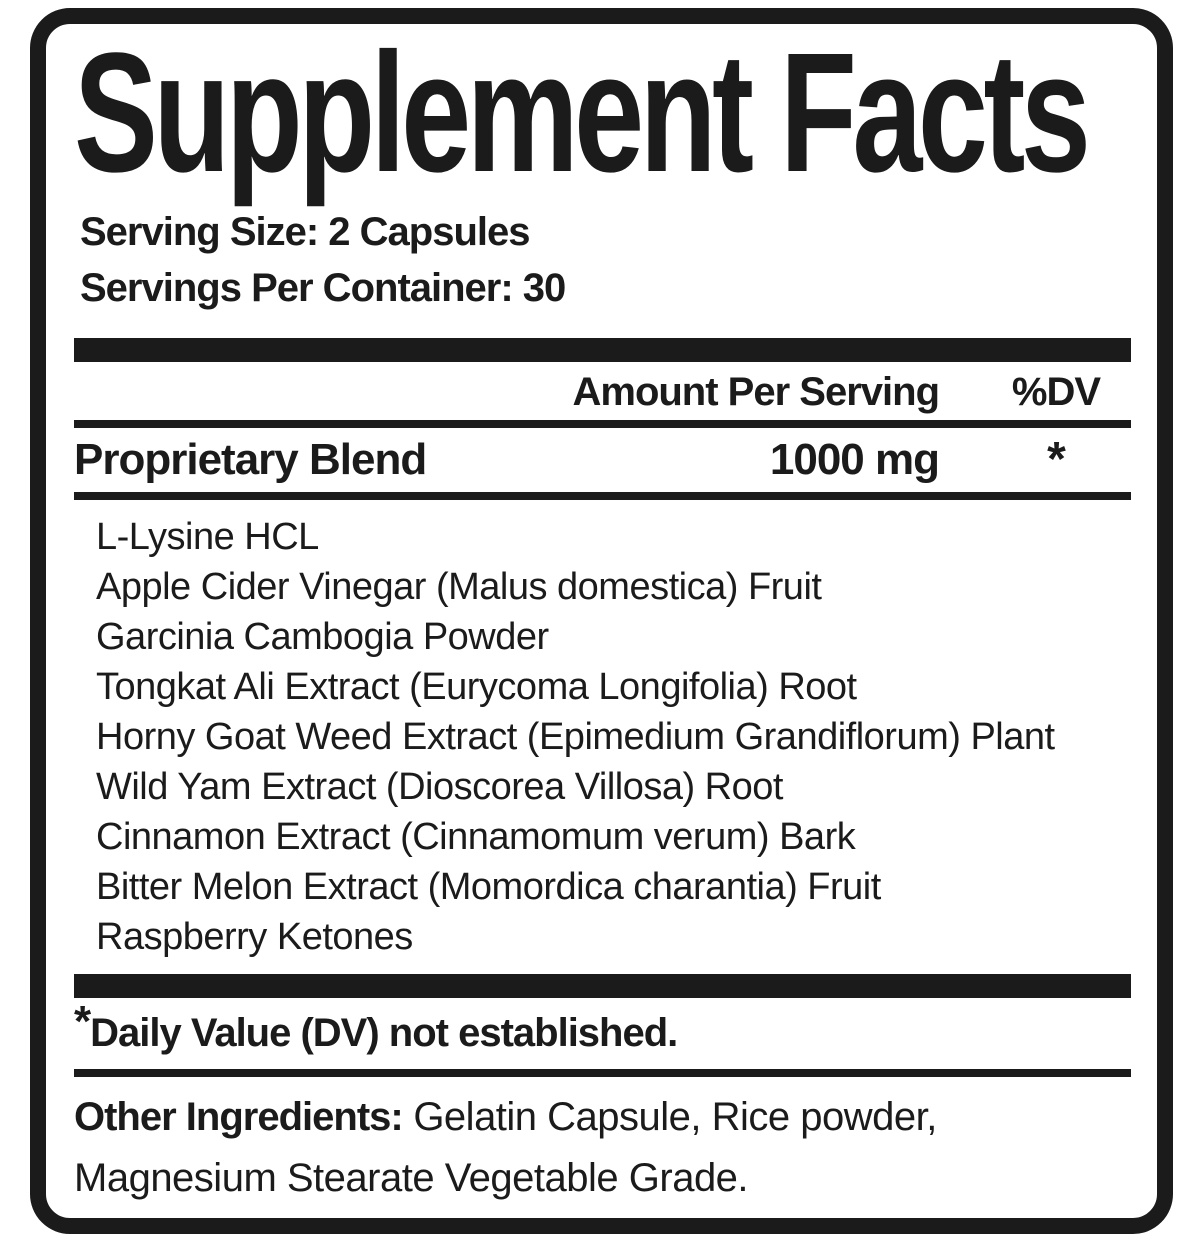 The image size is (1203, 1250). I want to click on column-header-dv: %DV, so click(1056, 392).